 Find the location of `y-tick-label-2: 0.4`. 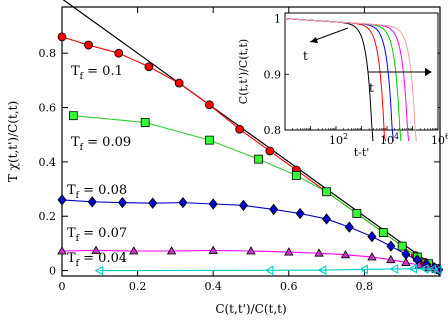

y-tick-label-2: 0.4 is located at coordinates (48, 162).